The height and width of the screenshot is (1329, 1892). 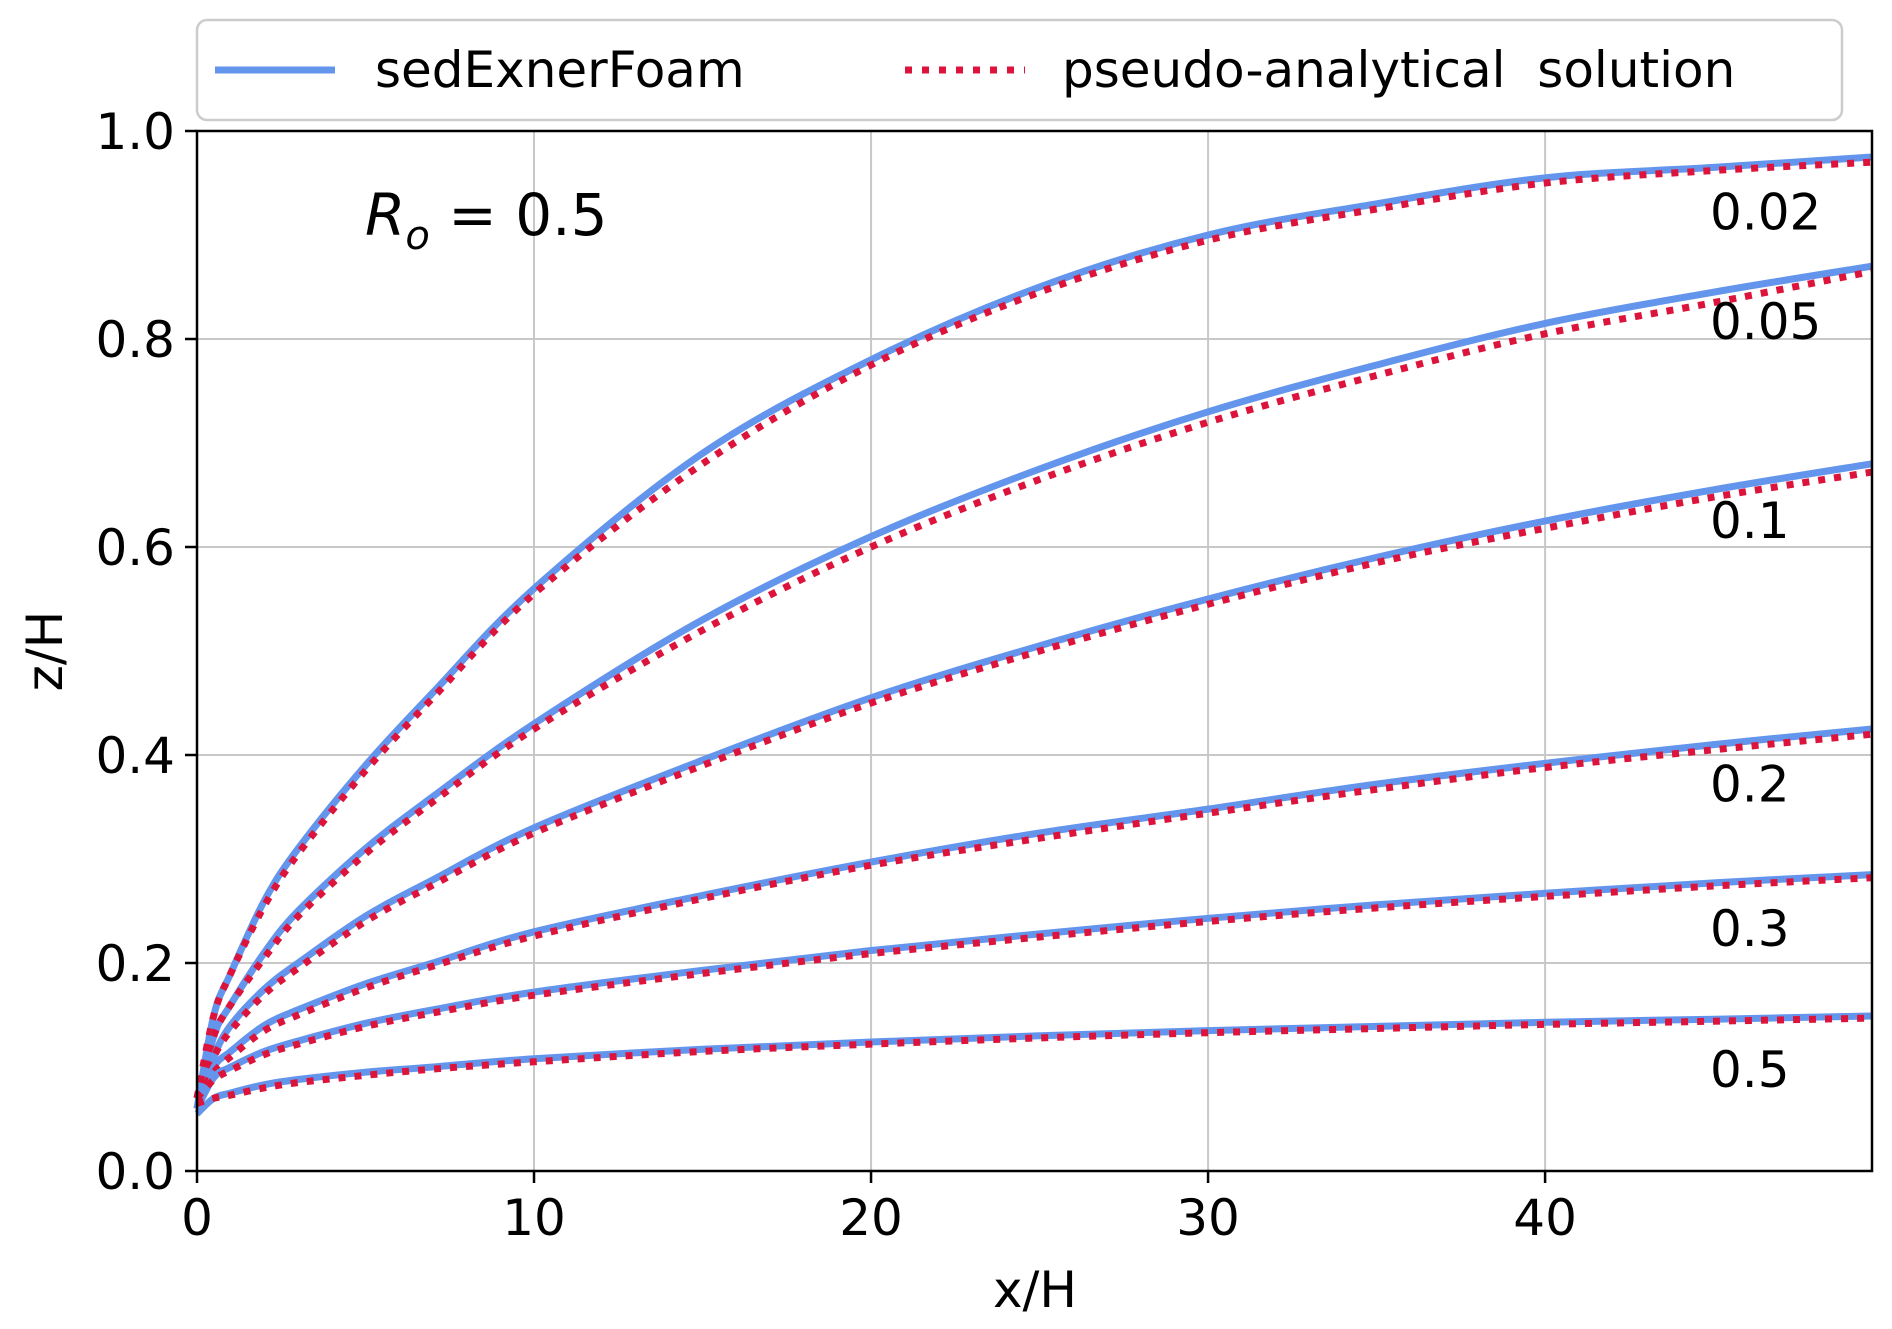 I want to click on y-tick-label: 1.0, so click(x=135, y=132).